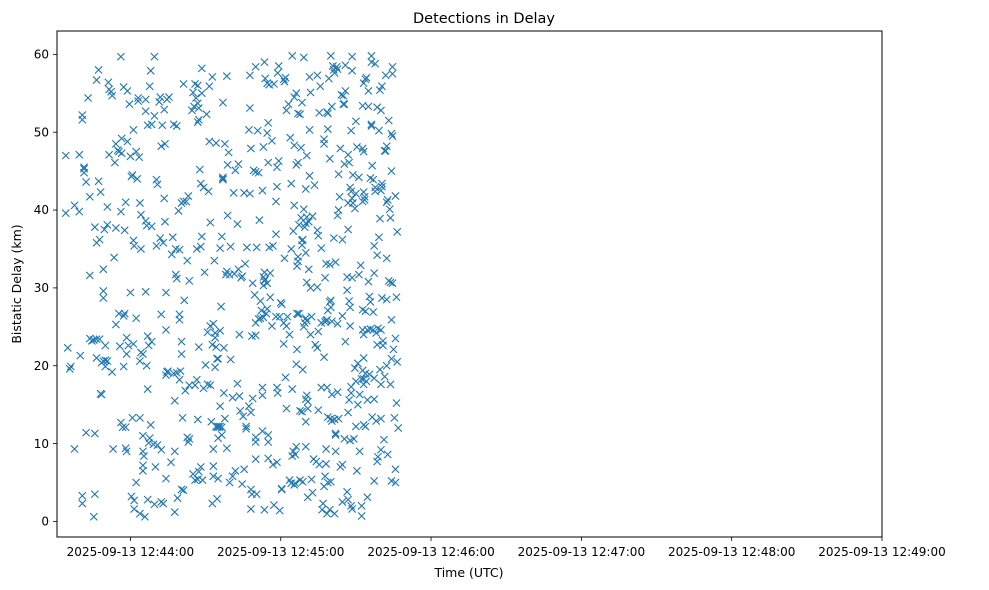  I want to click on chart-title: Detections in Delay, so click(484, 19).